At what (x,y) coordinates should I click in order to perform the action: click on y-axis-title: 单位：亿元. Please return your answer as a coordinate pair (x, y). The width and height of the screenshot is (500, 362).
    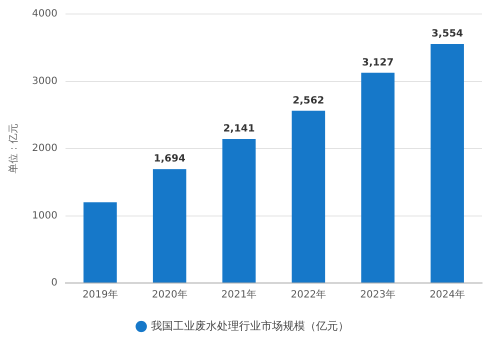
    Looking at the image, I should click on (14, 149).